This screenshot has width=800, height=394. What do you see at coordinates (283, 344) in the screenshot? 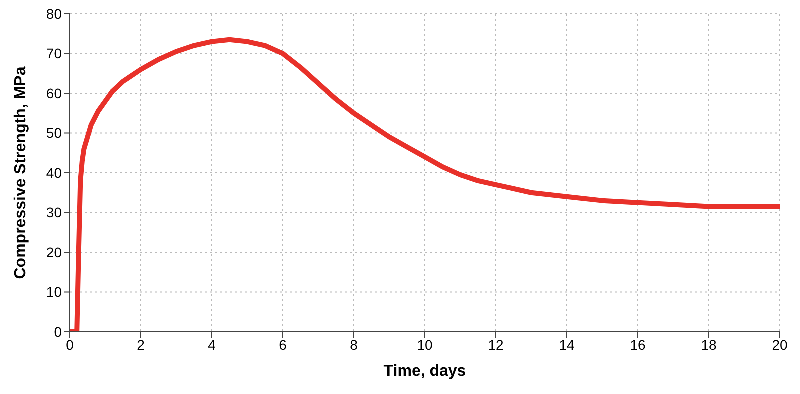
I see `x-tick-label: 6` at bounding box center [283, 344].